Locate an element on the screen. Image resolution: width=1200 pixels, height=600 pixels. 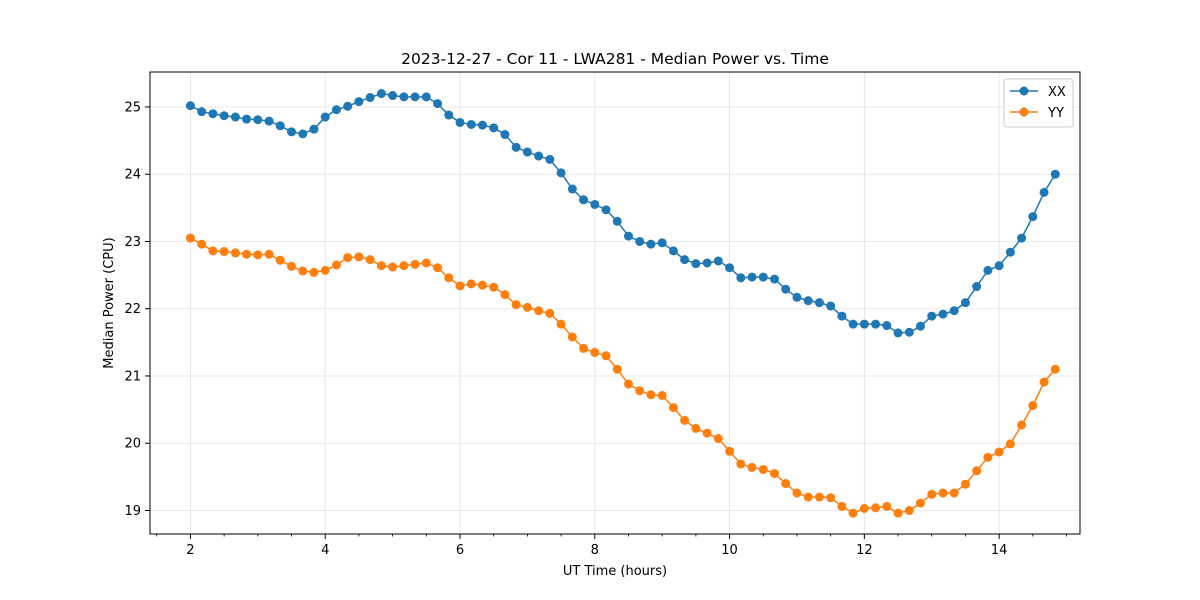
x-tick-label: 2 is located at coordinates (190, 550).